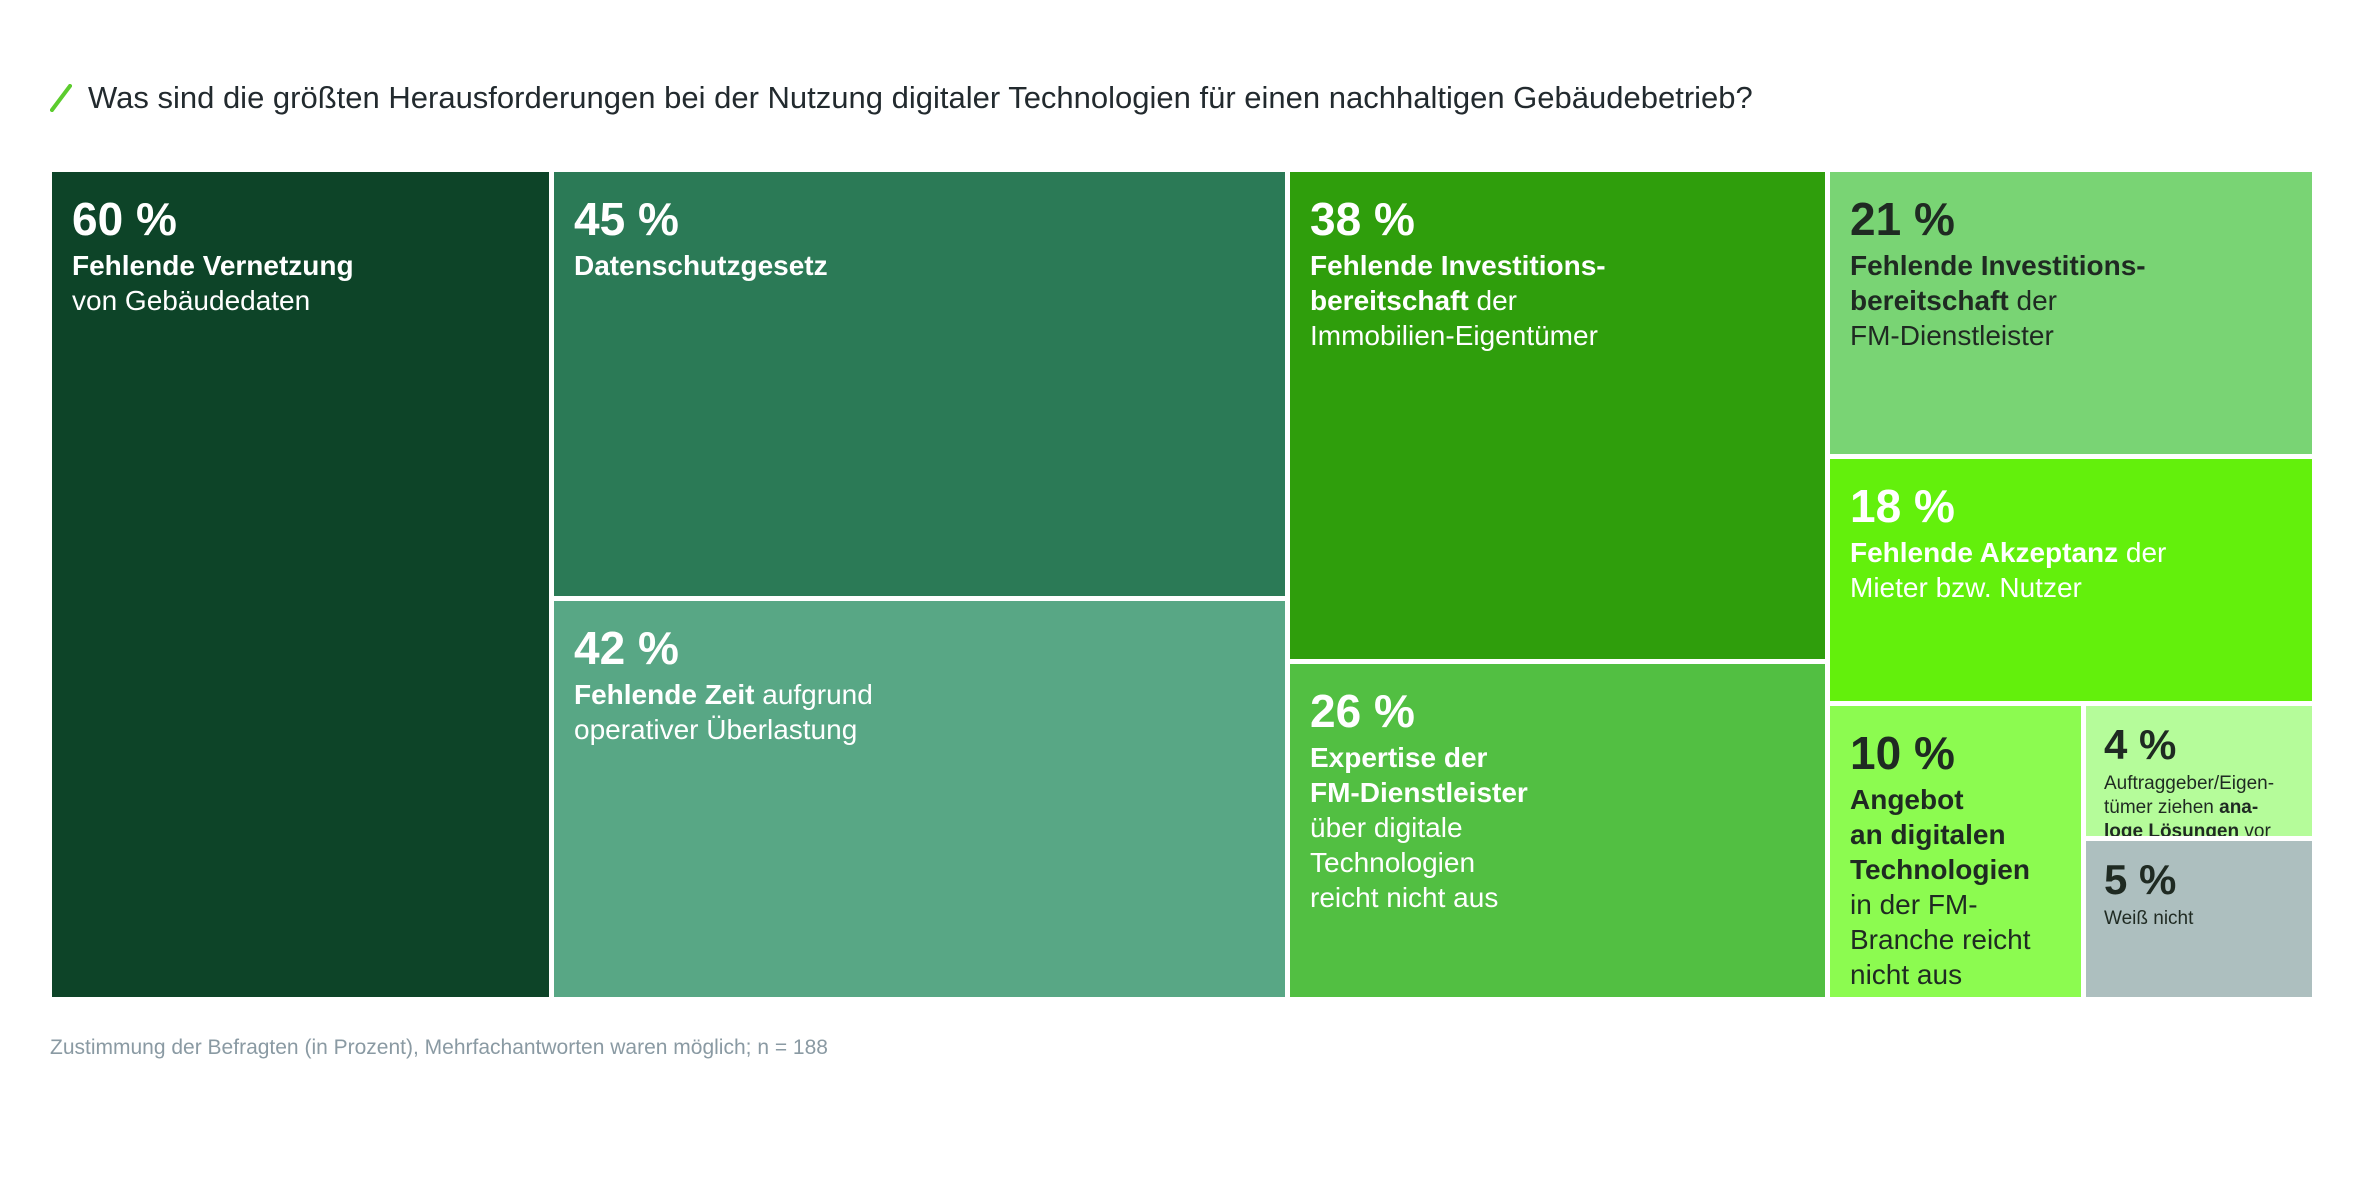  Describe the element at coordinates (2140, 744) in the screenshot. I see `tile-value-label: 4 %` at that location.